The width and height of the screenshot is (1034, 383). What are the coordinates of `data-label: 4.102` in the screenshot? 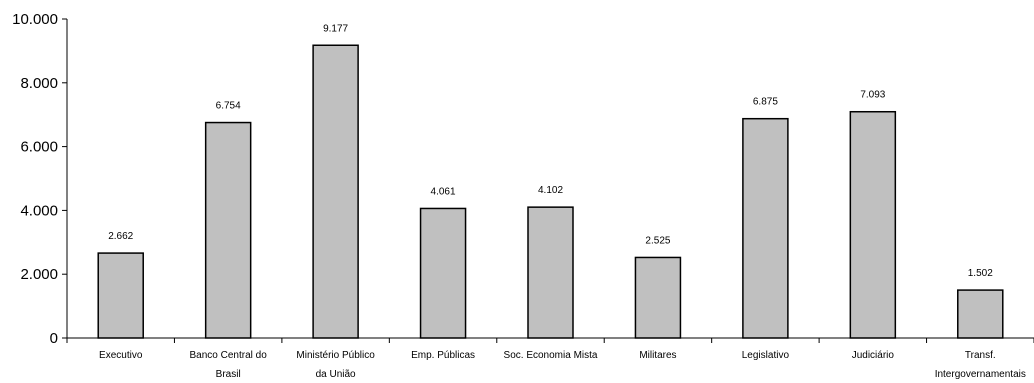 It's located at (550, 190).